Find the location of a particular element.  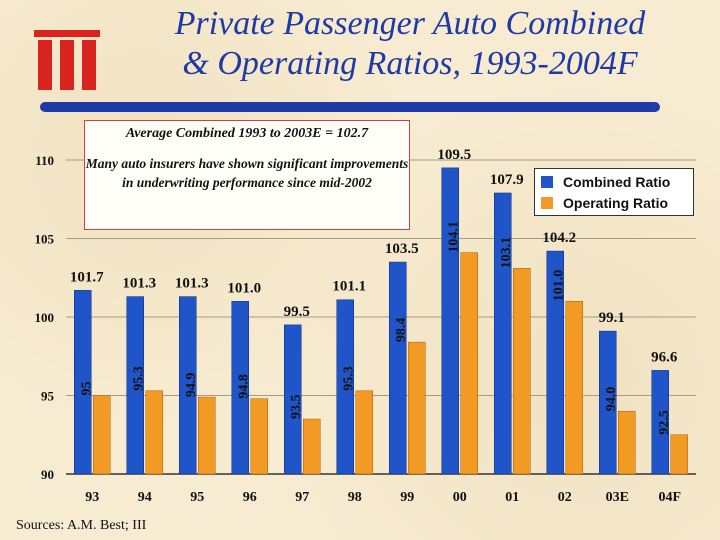

chart-legend: Combined Ratio Operating Ratio is located at coordinates (614, 192).